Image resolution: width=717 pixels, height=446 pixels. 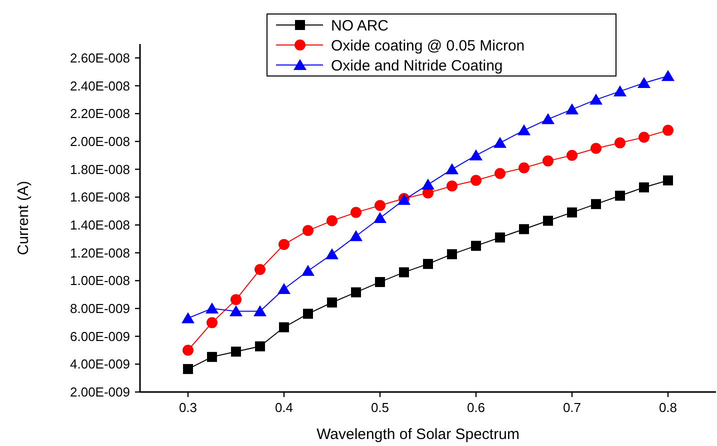 What do you see at coordinates (418, 434) in the screenshot?
I see `x-axis-title: Wavelength of Solar Spectrum` at bounding box center [418, 434].